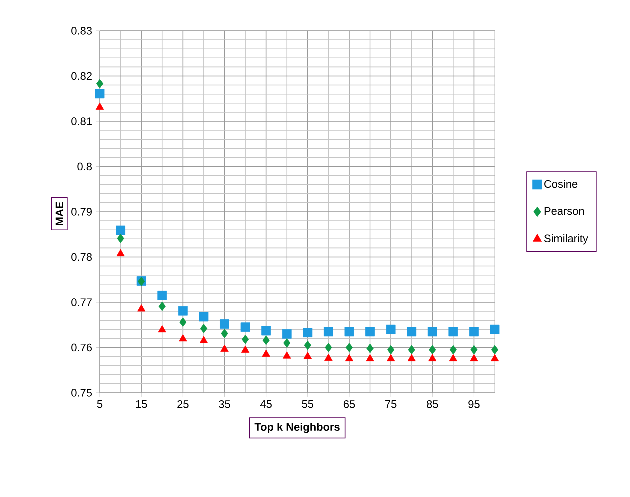  I want to click on y-tick-label: 0.8, so click(85, 166).